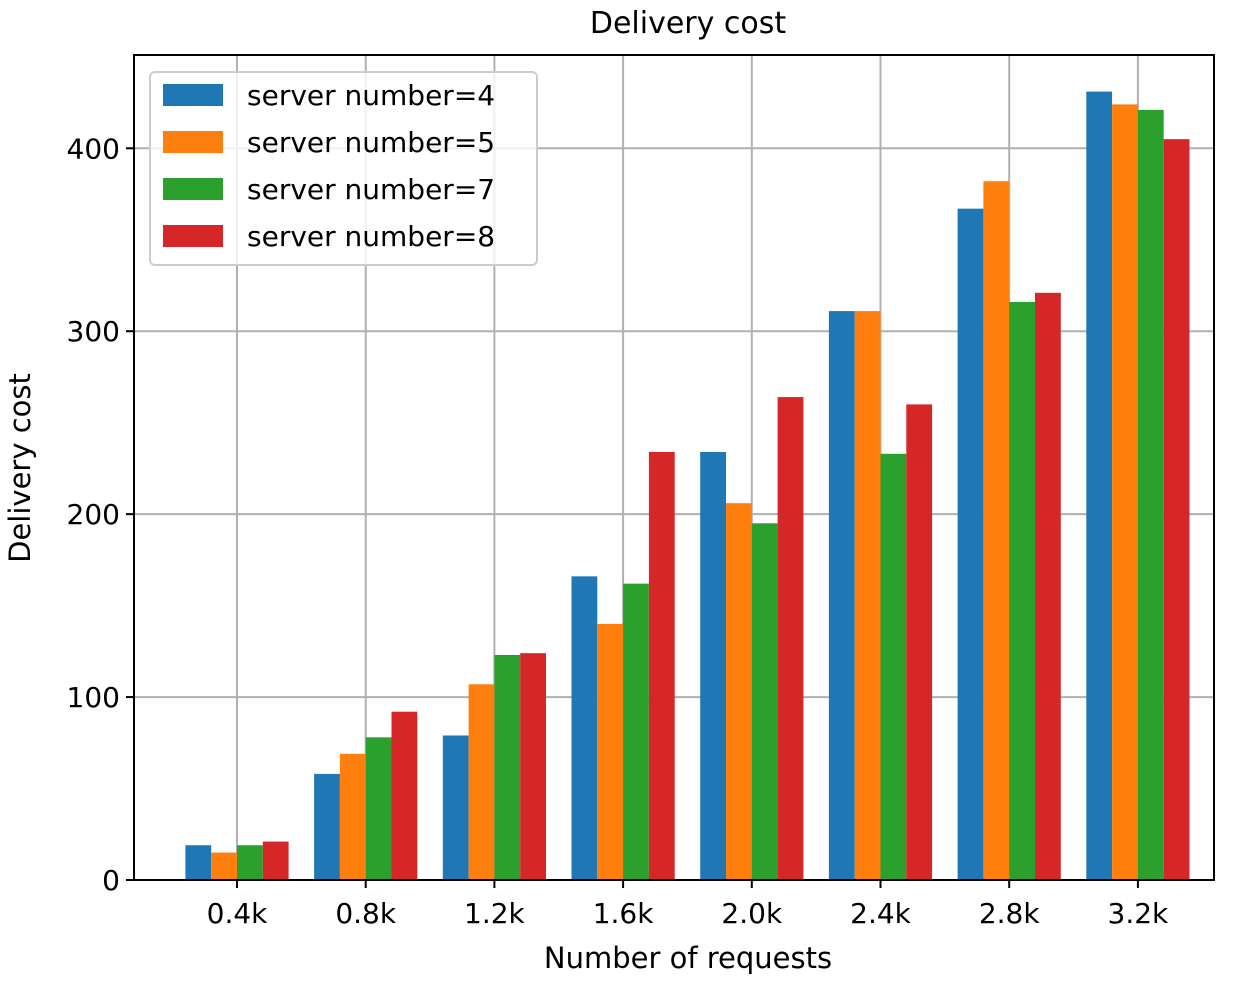  What do you see at coordinates (250, 862) in the screenshot?
I see `bar-server-number-7-0.4k` at bounding box center [250, 862].